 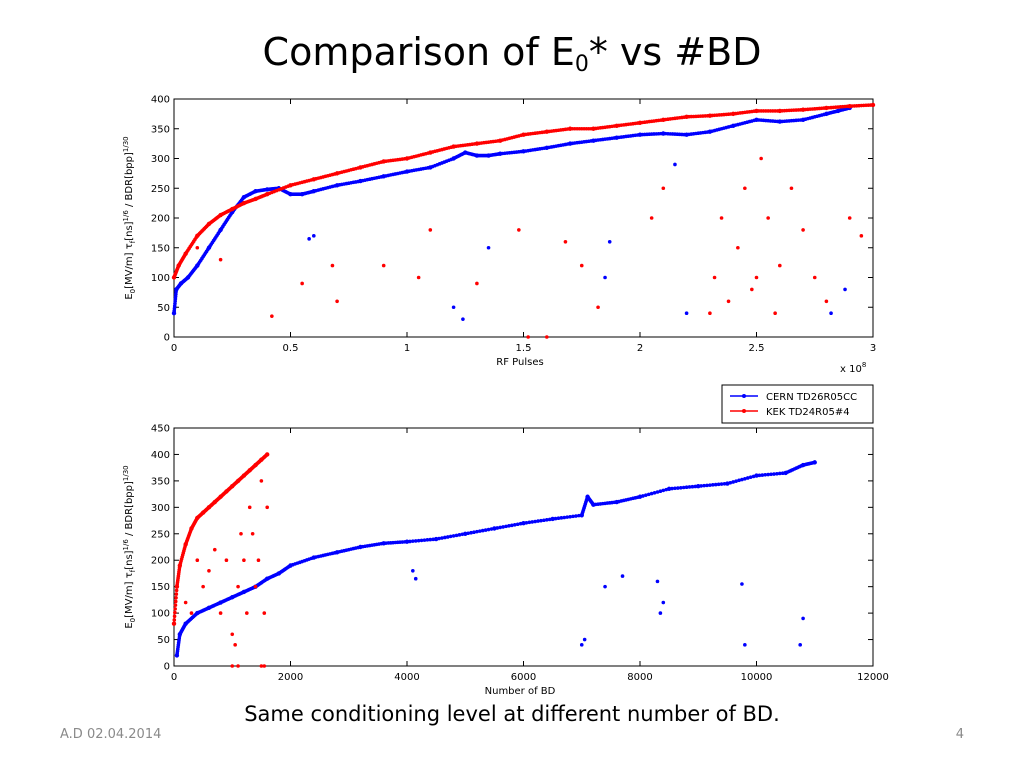 What do you see at coordinates (160, 219) in the screenshot?
I see `y-tick-label-top: 200` at bounding box center [160, 219].